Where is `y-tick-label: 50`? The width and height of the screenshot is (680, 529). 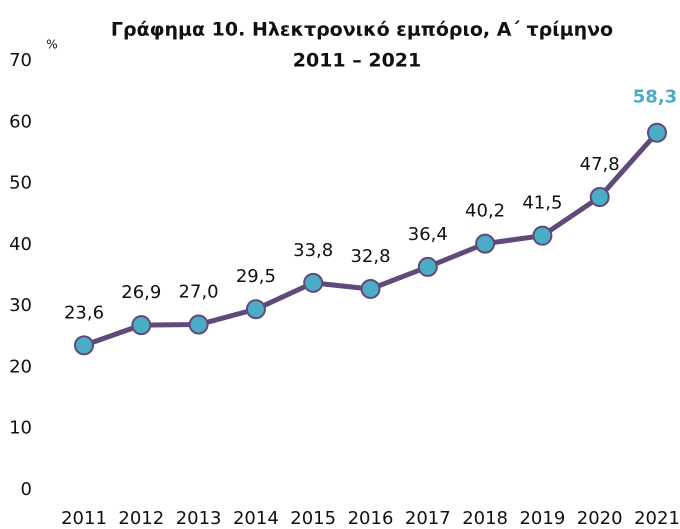
y-tick-label: 50 is located at coordinates (20, 183).